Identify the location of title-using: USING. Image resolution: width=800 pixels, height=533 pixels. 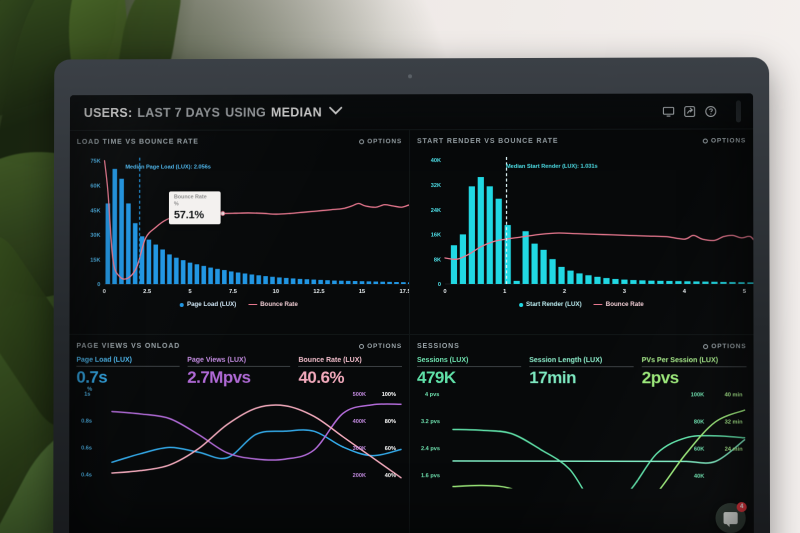
(246, 112).